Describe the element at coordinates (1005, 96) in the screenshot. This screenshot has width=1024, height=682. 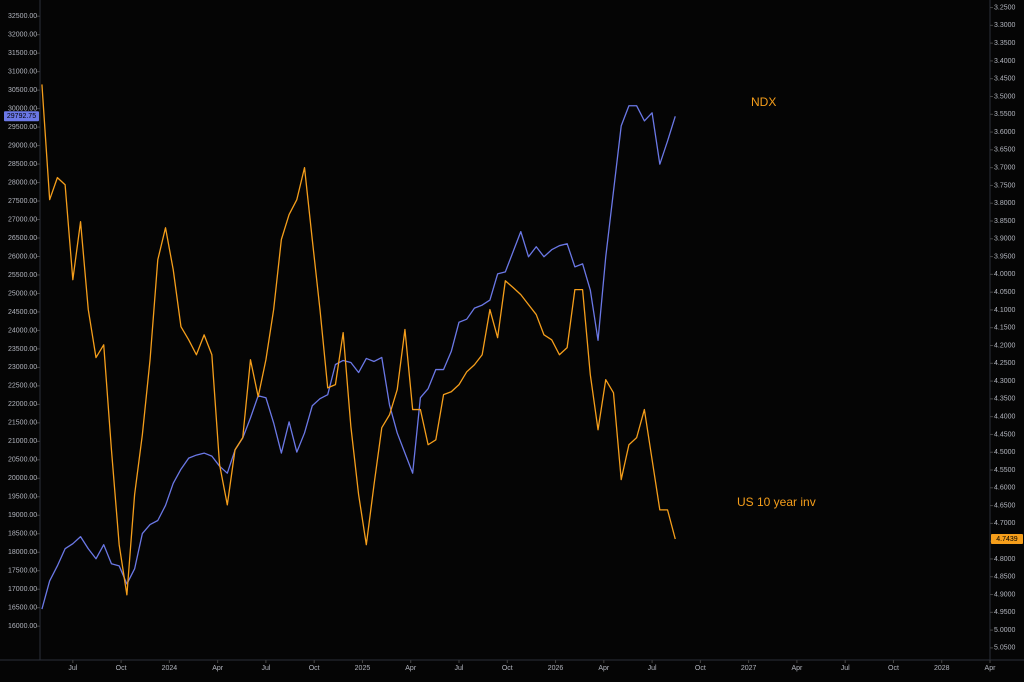
I see `y2-tick-label: 3.5000` at that location.